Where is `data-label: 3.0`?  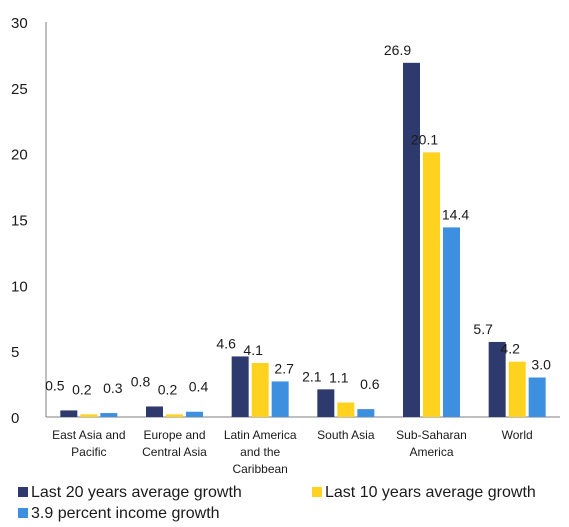
data-label: 3.0 is located at coordinates (541, 365).